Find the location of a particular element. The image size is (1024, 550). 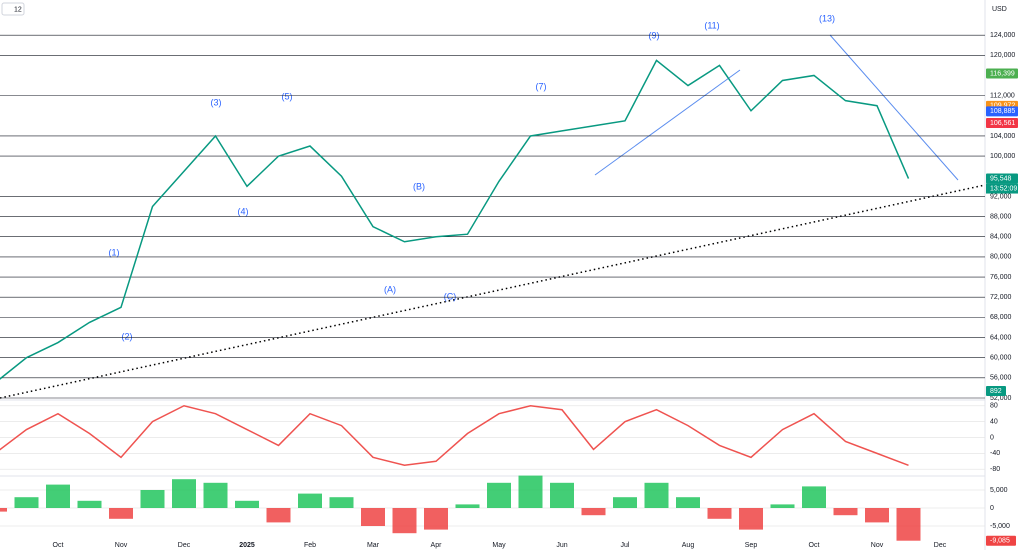

y-tick-label: 92,000 is located at coordinates (1001, 196).